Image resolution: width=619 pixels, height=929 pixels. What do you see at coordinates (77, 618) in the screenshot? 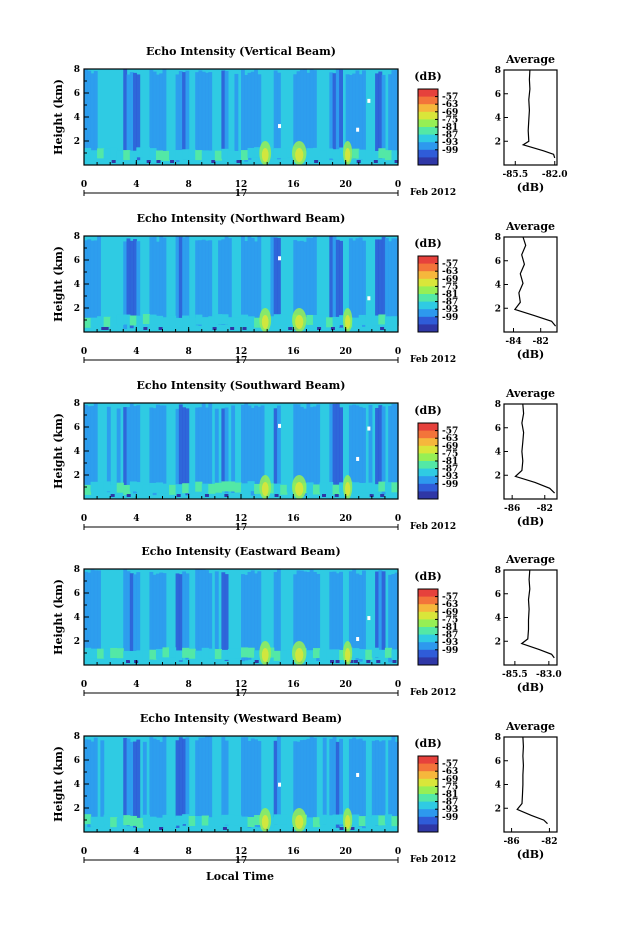
I see `y-tick-label: 4` at bounding box center [77, 618].